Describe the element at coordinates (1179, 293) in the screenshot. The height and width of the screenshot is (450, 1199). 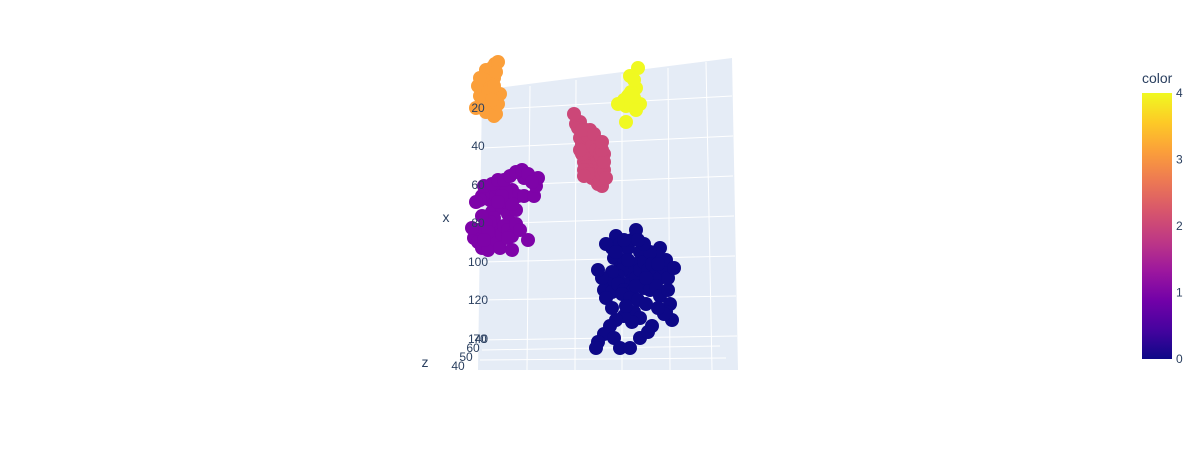
I see `colorbar-tick-label: 1` at that location.